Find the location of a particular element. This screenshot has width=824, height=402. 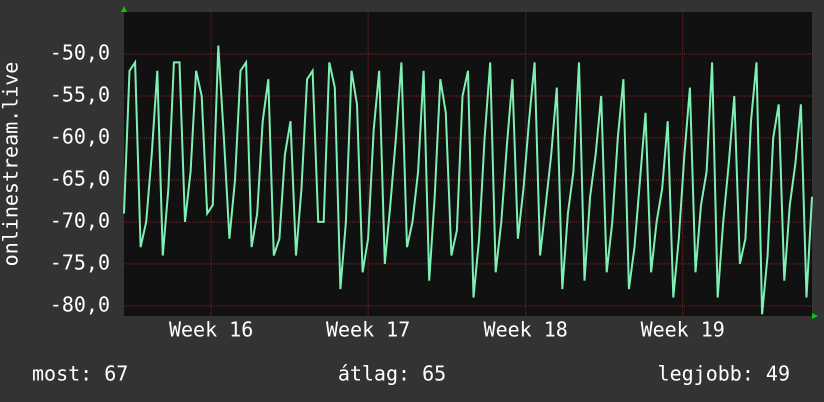

stat-average: átlag: 65 is located at coordinates (392, 374).